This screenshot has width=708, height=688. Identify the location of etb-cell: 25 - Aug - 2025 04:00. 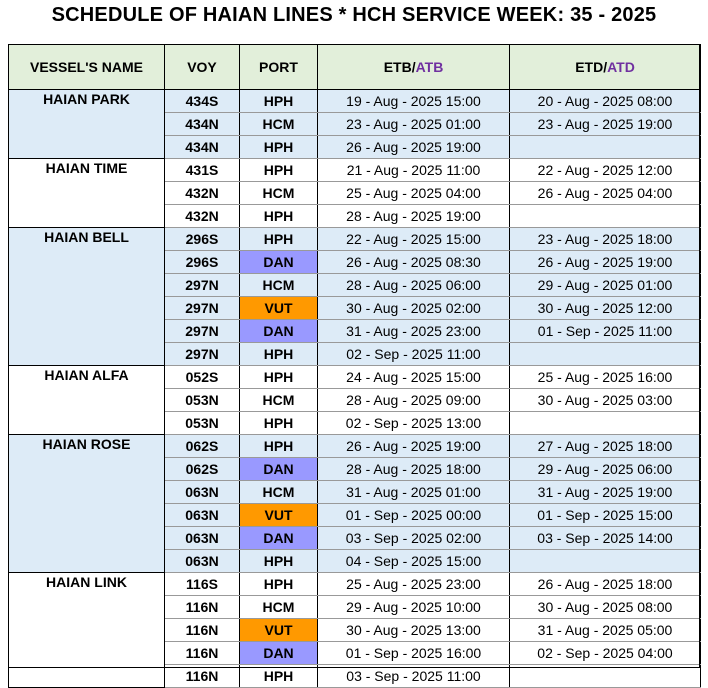
(413, 193).